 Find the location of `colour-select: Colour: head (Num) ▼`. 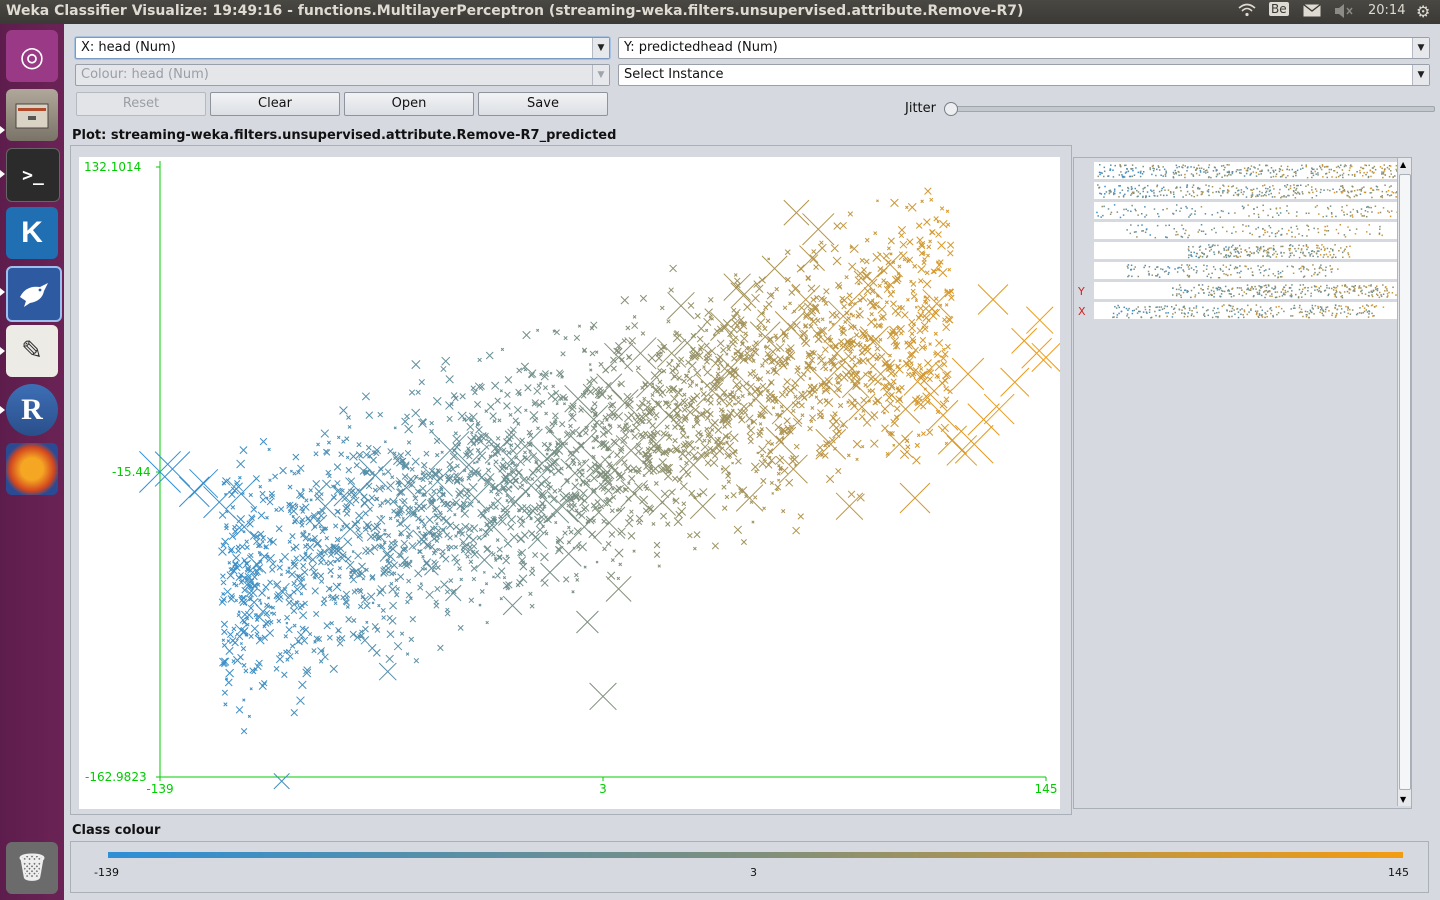

colour-select: Colour: head (Num) ▼ is located at coordinates (342, 75).